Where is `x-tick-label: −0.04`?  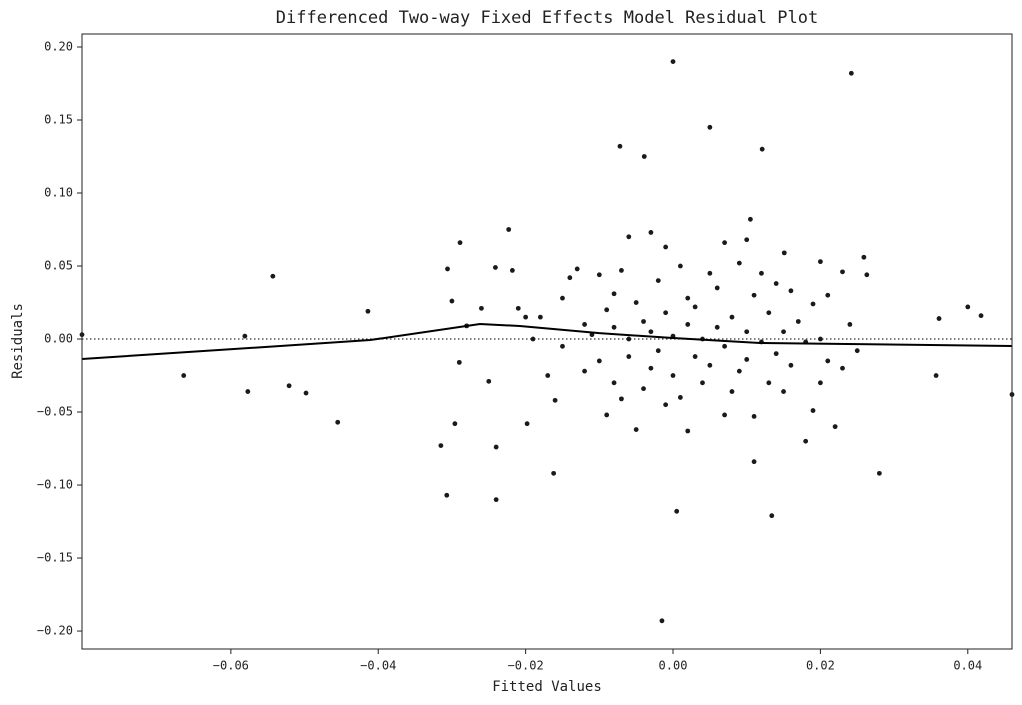 x-tick-label: −0.04 is located at coordinates (378, 666).